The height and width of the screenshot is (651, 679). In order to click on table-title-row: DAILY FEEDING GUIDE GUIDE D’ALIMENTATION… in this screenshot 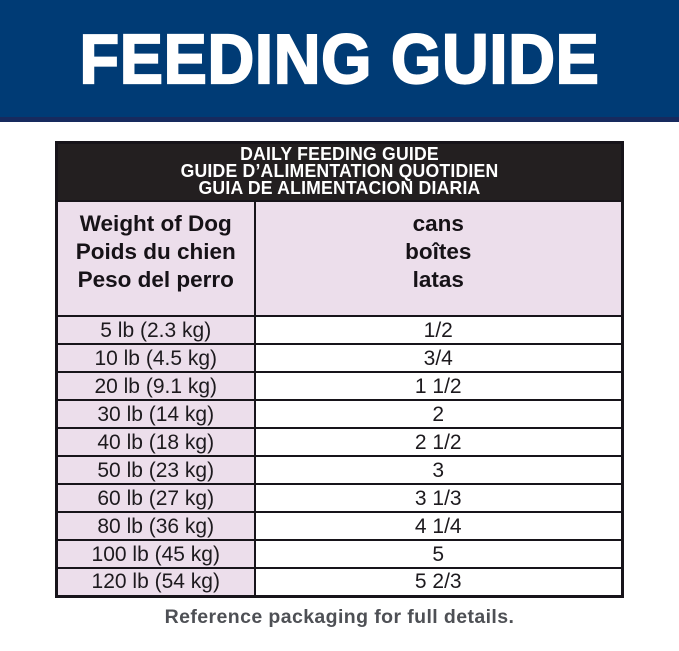, I will do `click(339, 171)`.